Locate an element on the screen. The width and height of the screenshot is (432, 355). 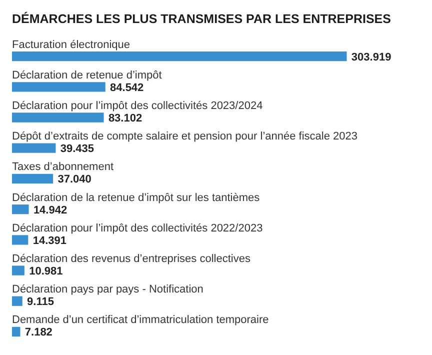
data-label: 10.981 is located at coordinates (46, 272).